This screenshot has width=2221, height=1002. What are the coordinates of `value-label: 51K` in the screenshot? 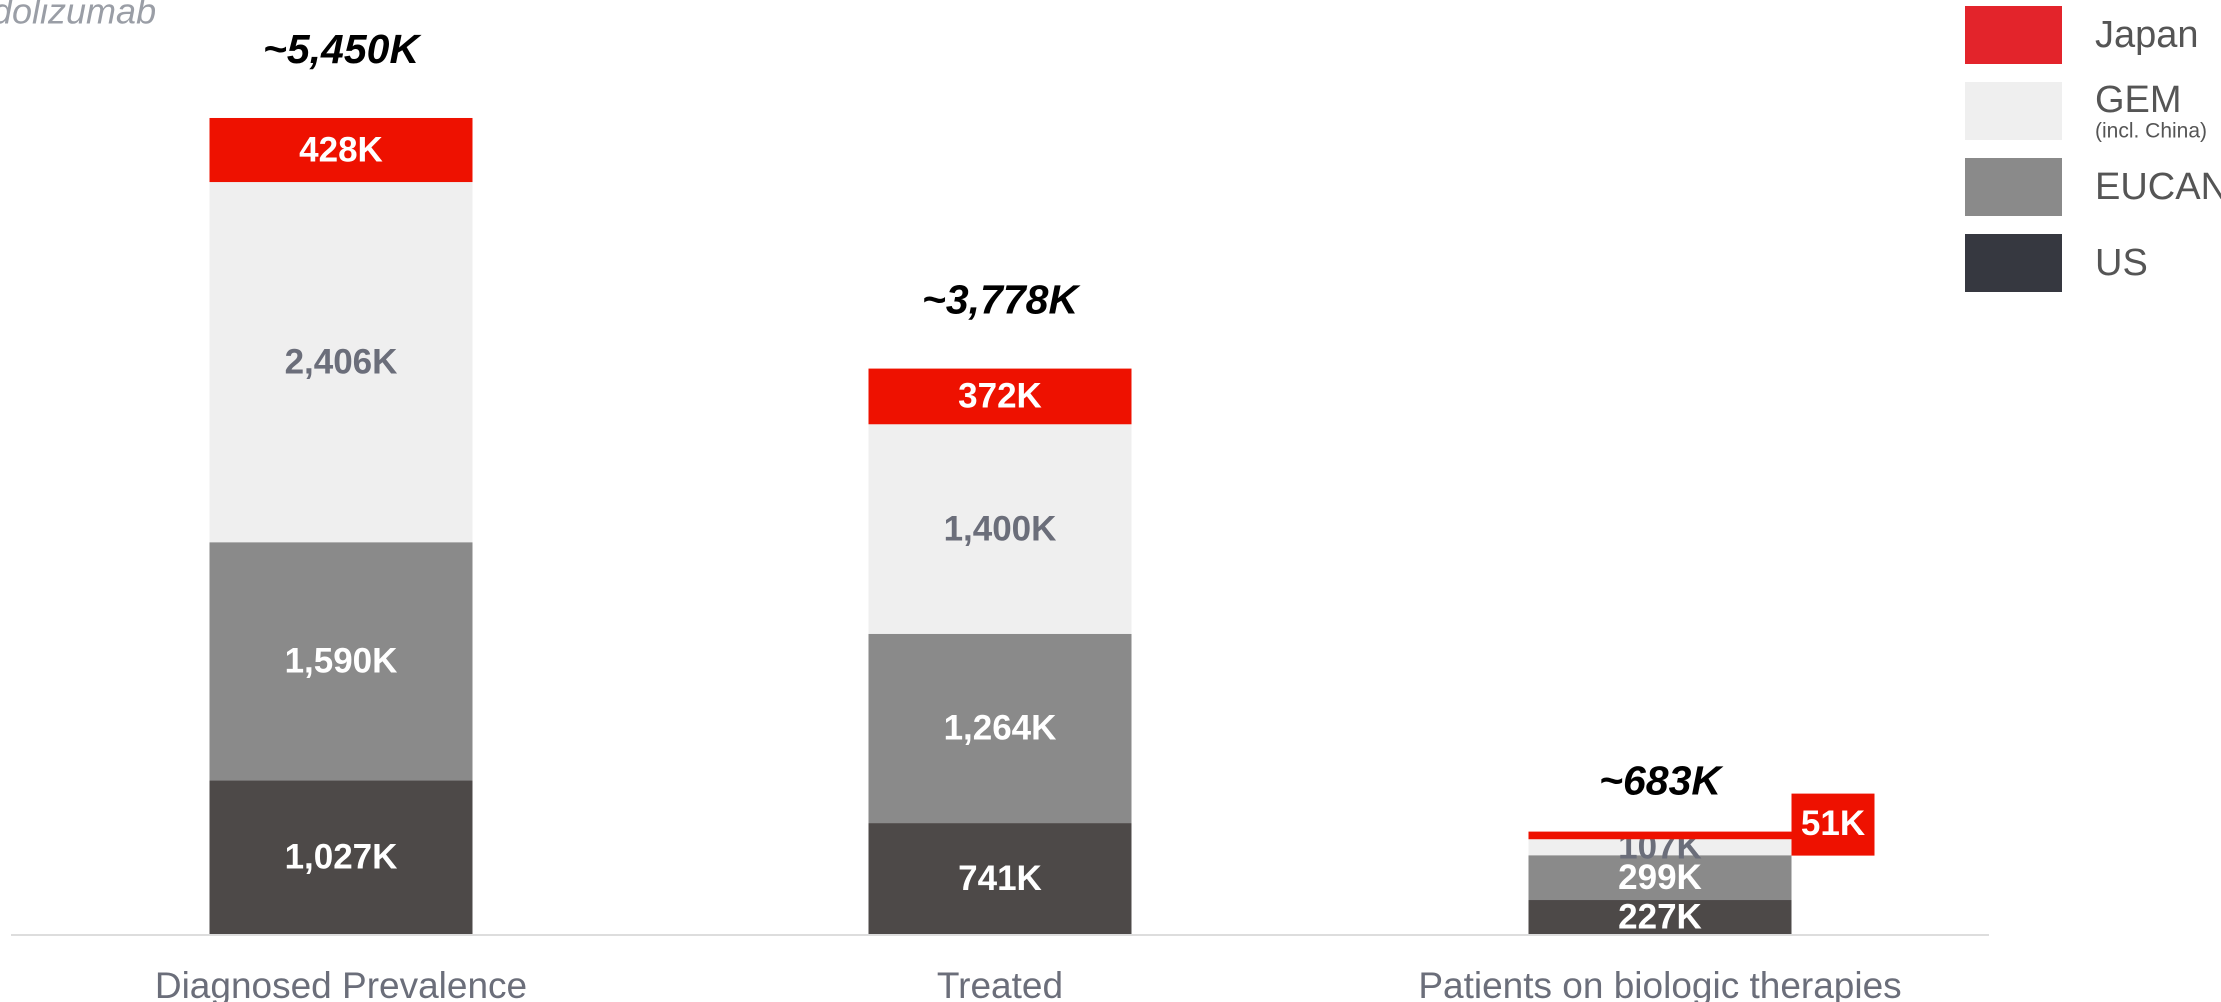 It's located at (1833, 823).